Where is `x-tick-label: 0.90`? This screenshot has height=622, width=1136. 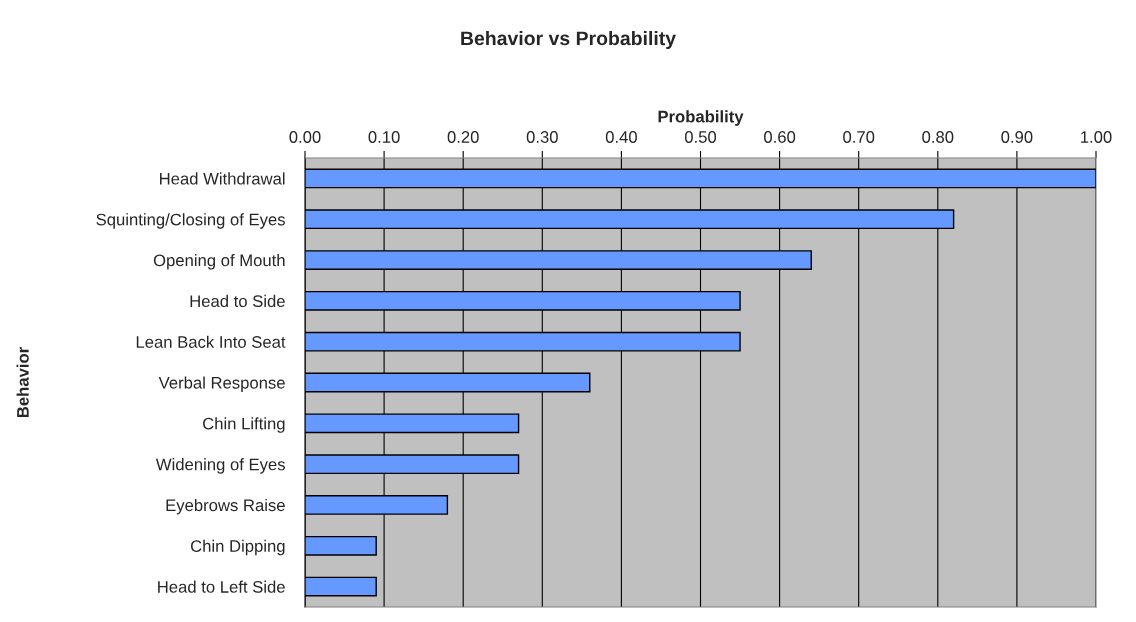 x-tick-label: 0.90 is located at coordinates (1017, 137).